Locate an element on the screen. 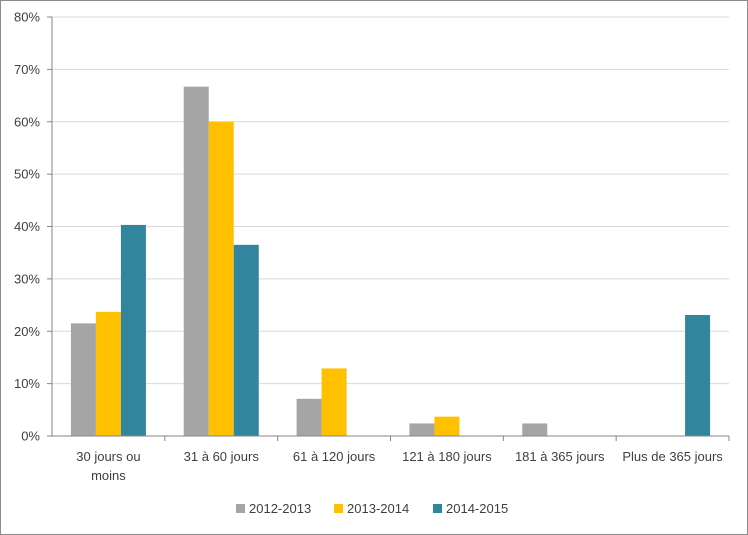  legend-label: 2012-2013 is located at coordinates (280, 508).